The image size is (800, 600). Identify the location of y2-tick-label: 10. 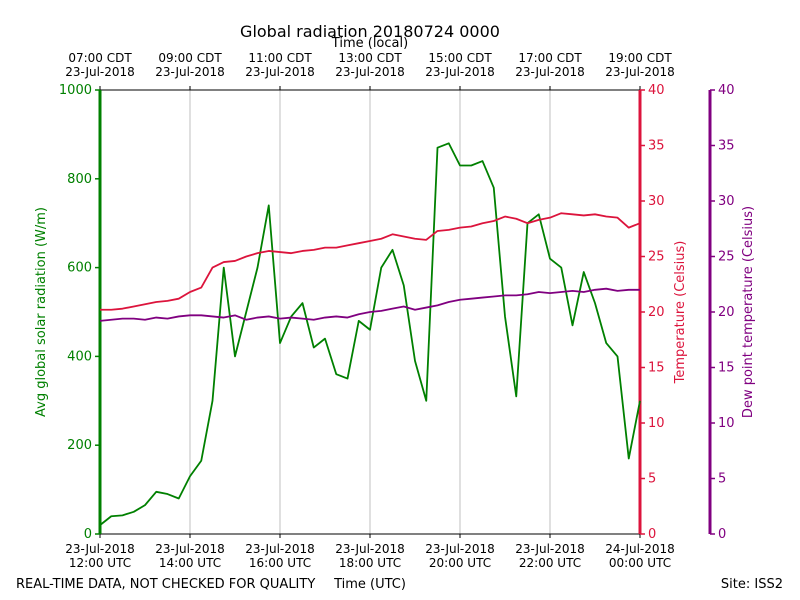
(656, 423).